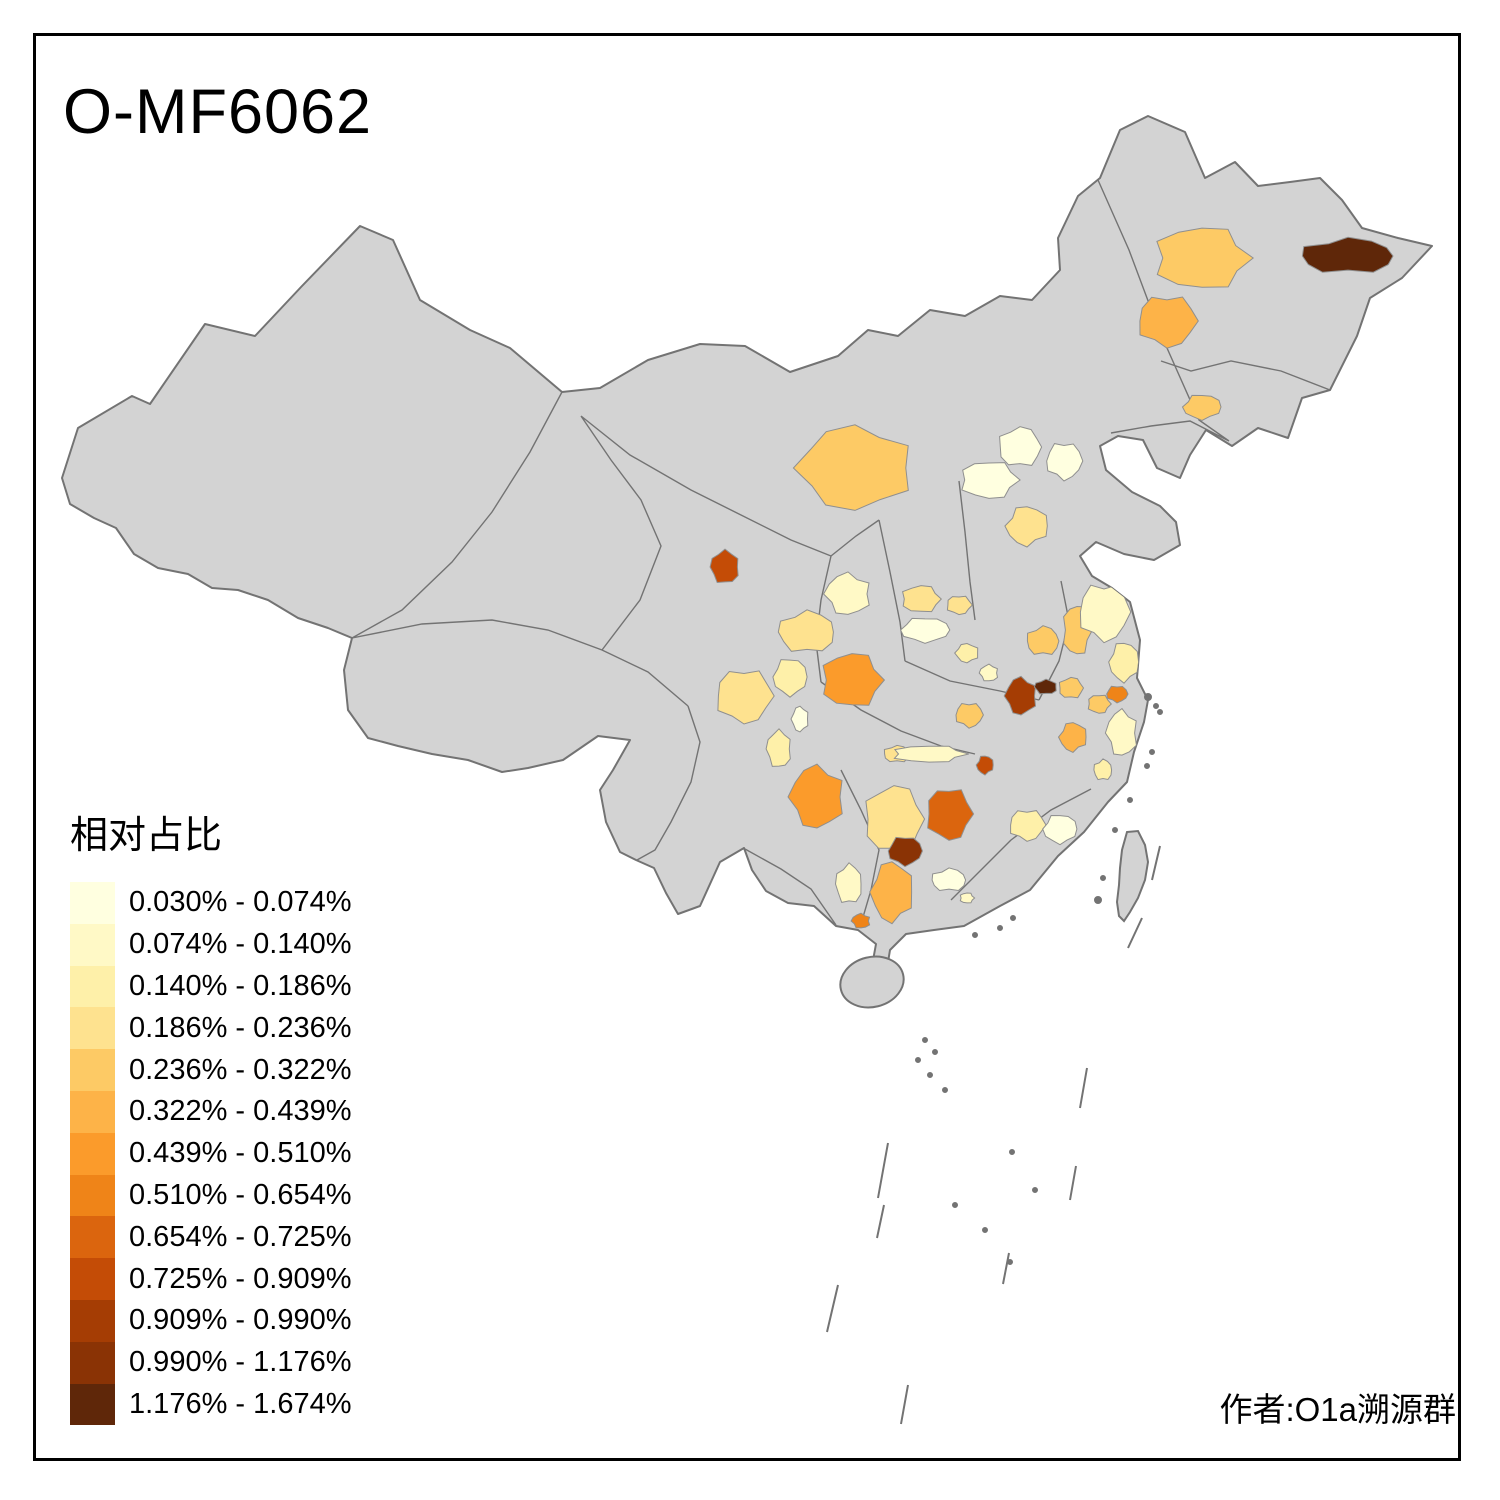 This screenshot has height=1500, width=1500. Describe the element at coordinates (922, 599) in the screenshot. I see `map-region-shanxi-s` at that location.